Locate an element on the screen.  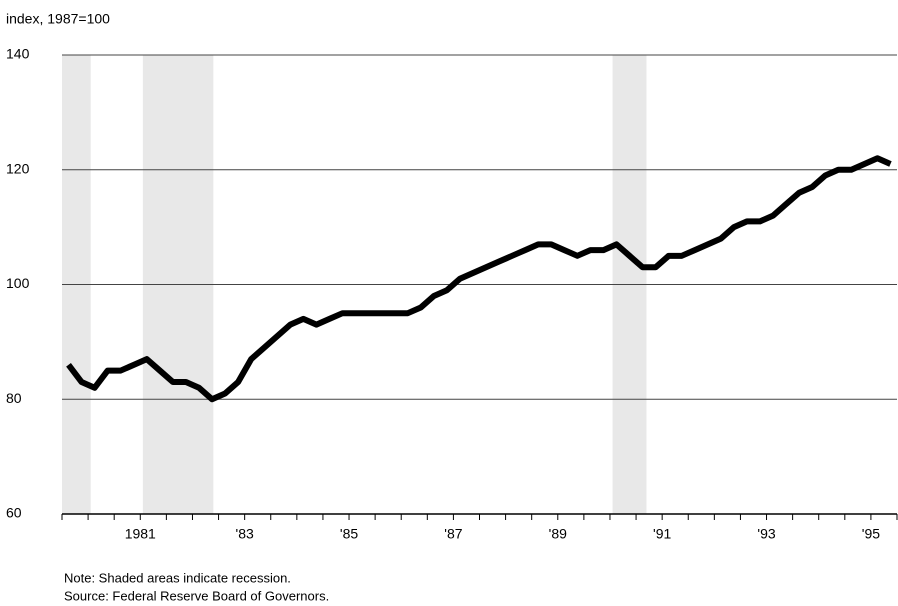
y-tick-label: 100 is located at coordinates (18, 283).